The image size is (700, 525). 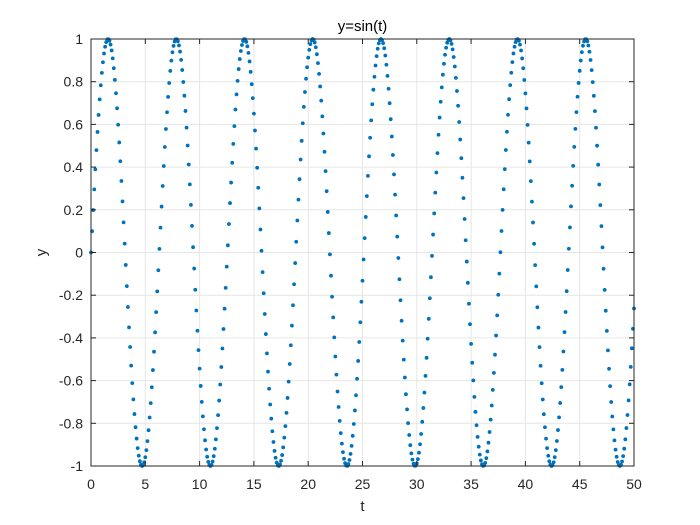 What do you see at coordinates (74, 82) in the screenshot?
I see `y-tick-label: 0.8` at bounding box center [74, 82].